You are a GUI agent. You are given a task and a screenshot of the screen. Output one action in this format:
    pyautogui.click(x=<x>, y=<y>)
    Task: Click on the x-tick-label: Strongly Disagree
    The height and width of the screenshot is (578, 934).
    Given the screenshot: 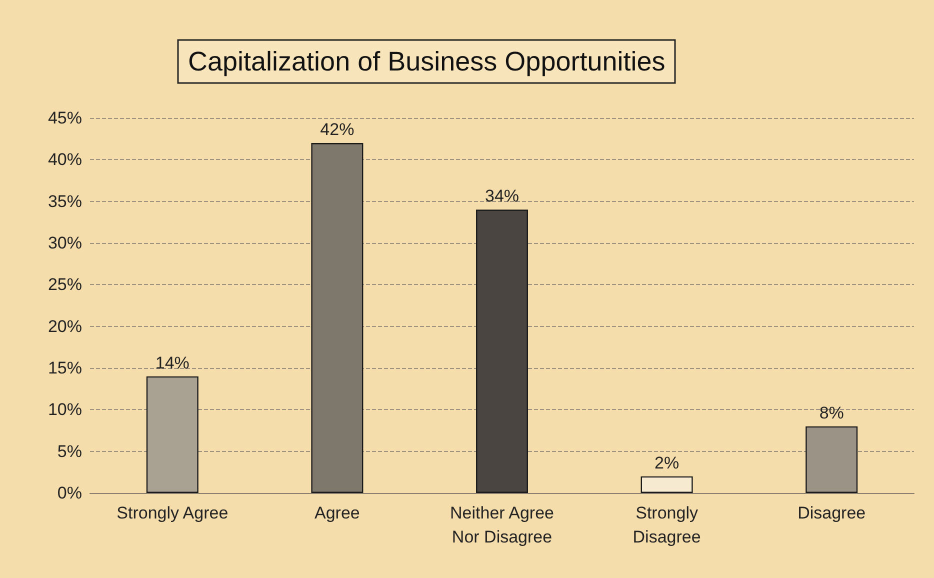 What is the action you would take?
    pyautogui.click(x=666, y=525)
    